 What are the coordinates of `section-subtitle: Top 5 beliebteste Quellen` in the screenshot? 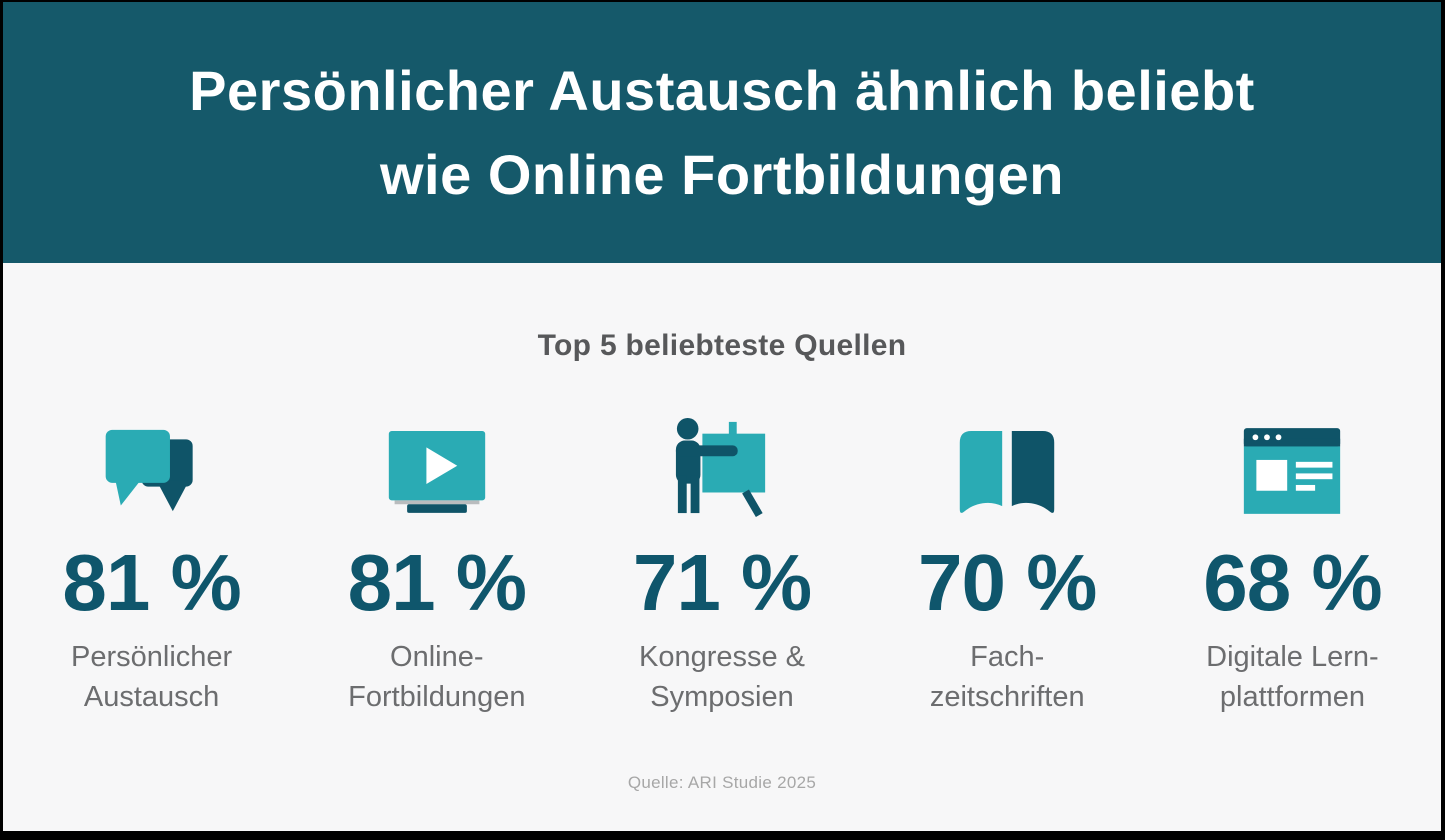 It's located at (722, 345).